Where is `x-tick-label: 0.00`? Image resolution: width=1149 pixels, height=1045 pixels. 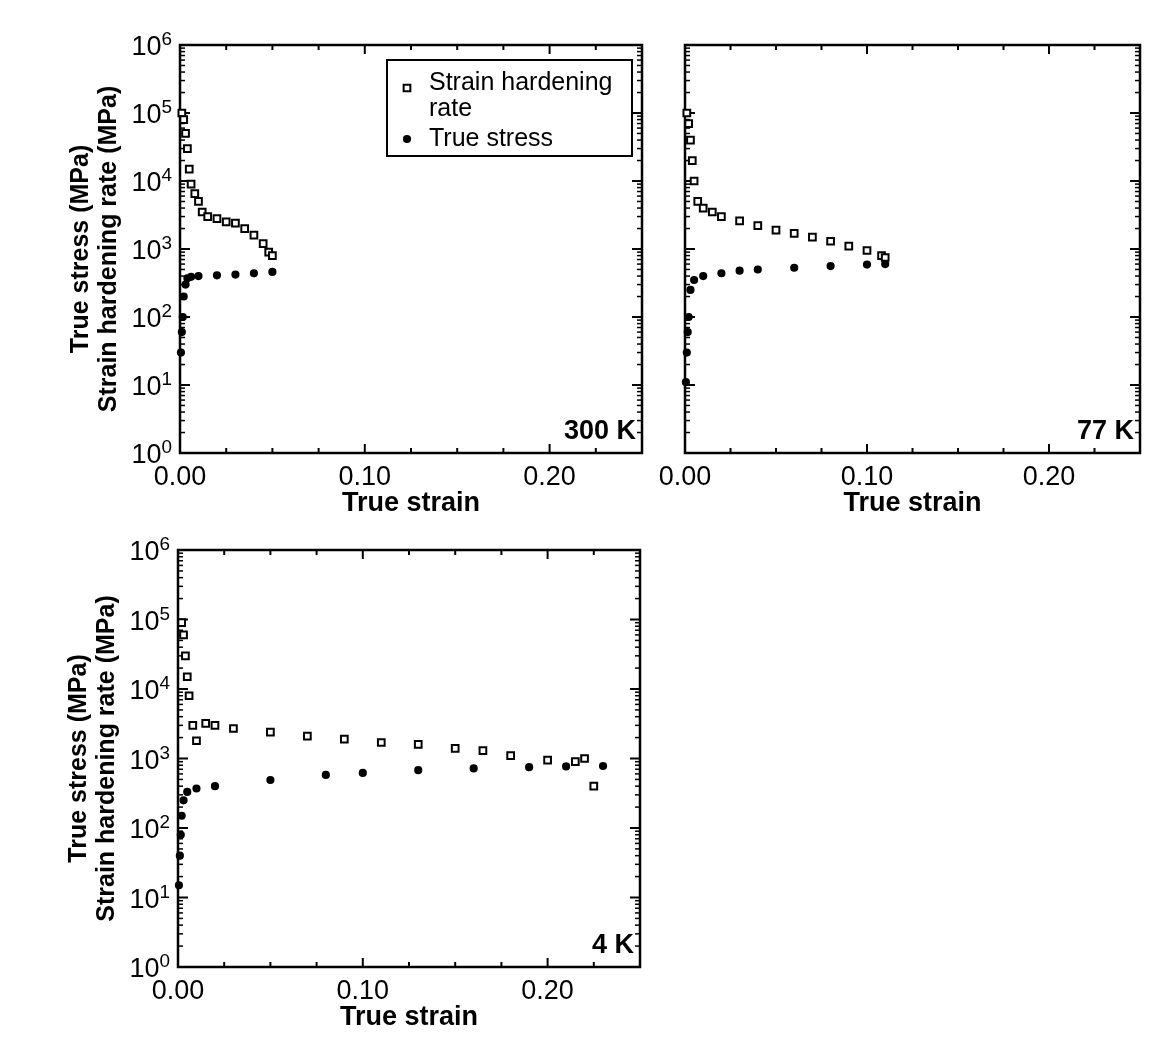
x-tick-label: 0.00 is located at coordinates (685, 476).